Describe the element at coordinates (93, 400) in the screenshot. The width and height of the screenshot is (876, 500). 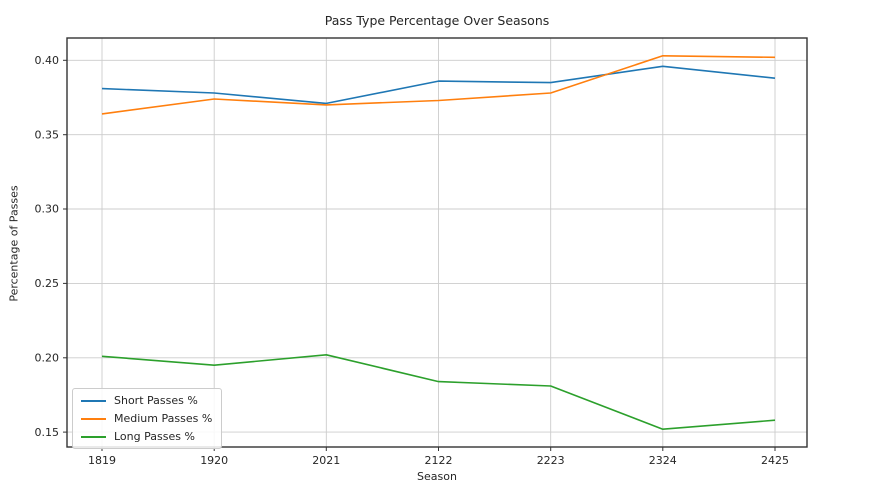
I see `legend-swatch-short-passes` at that location.